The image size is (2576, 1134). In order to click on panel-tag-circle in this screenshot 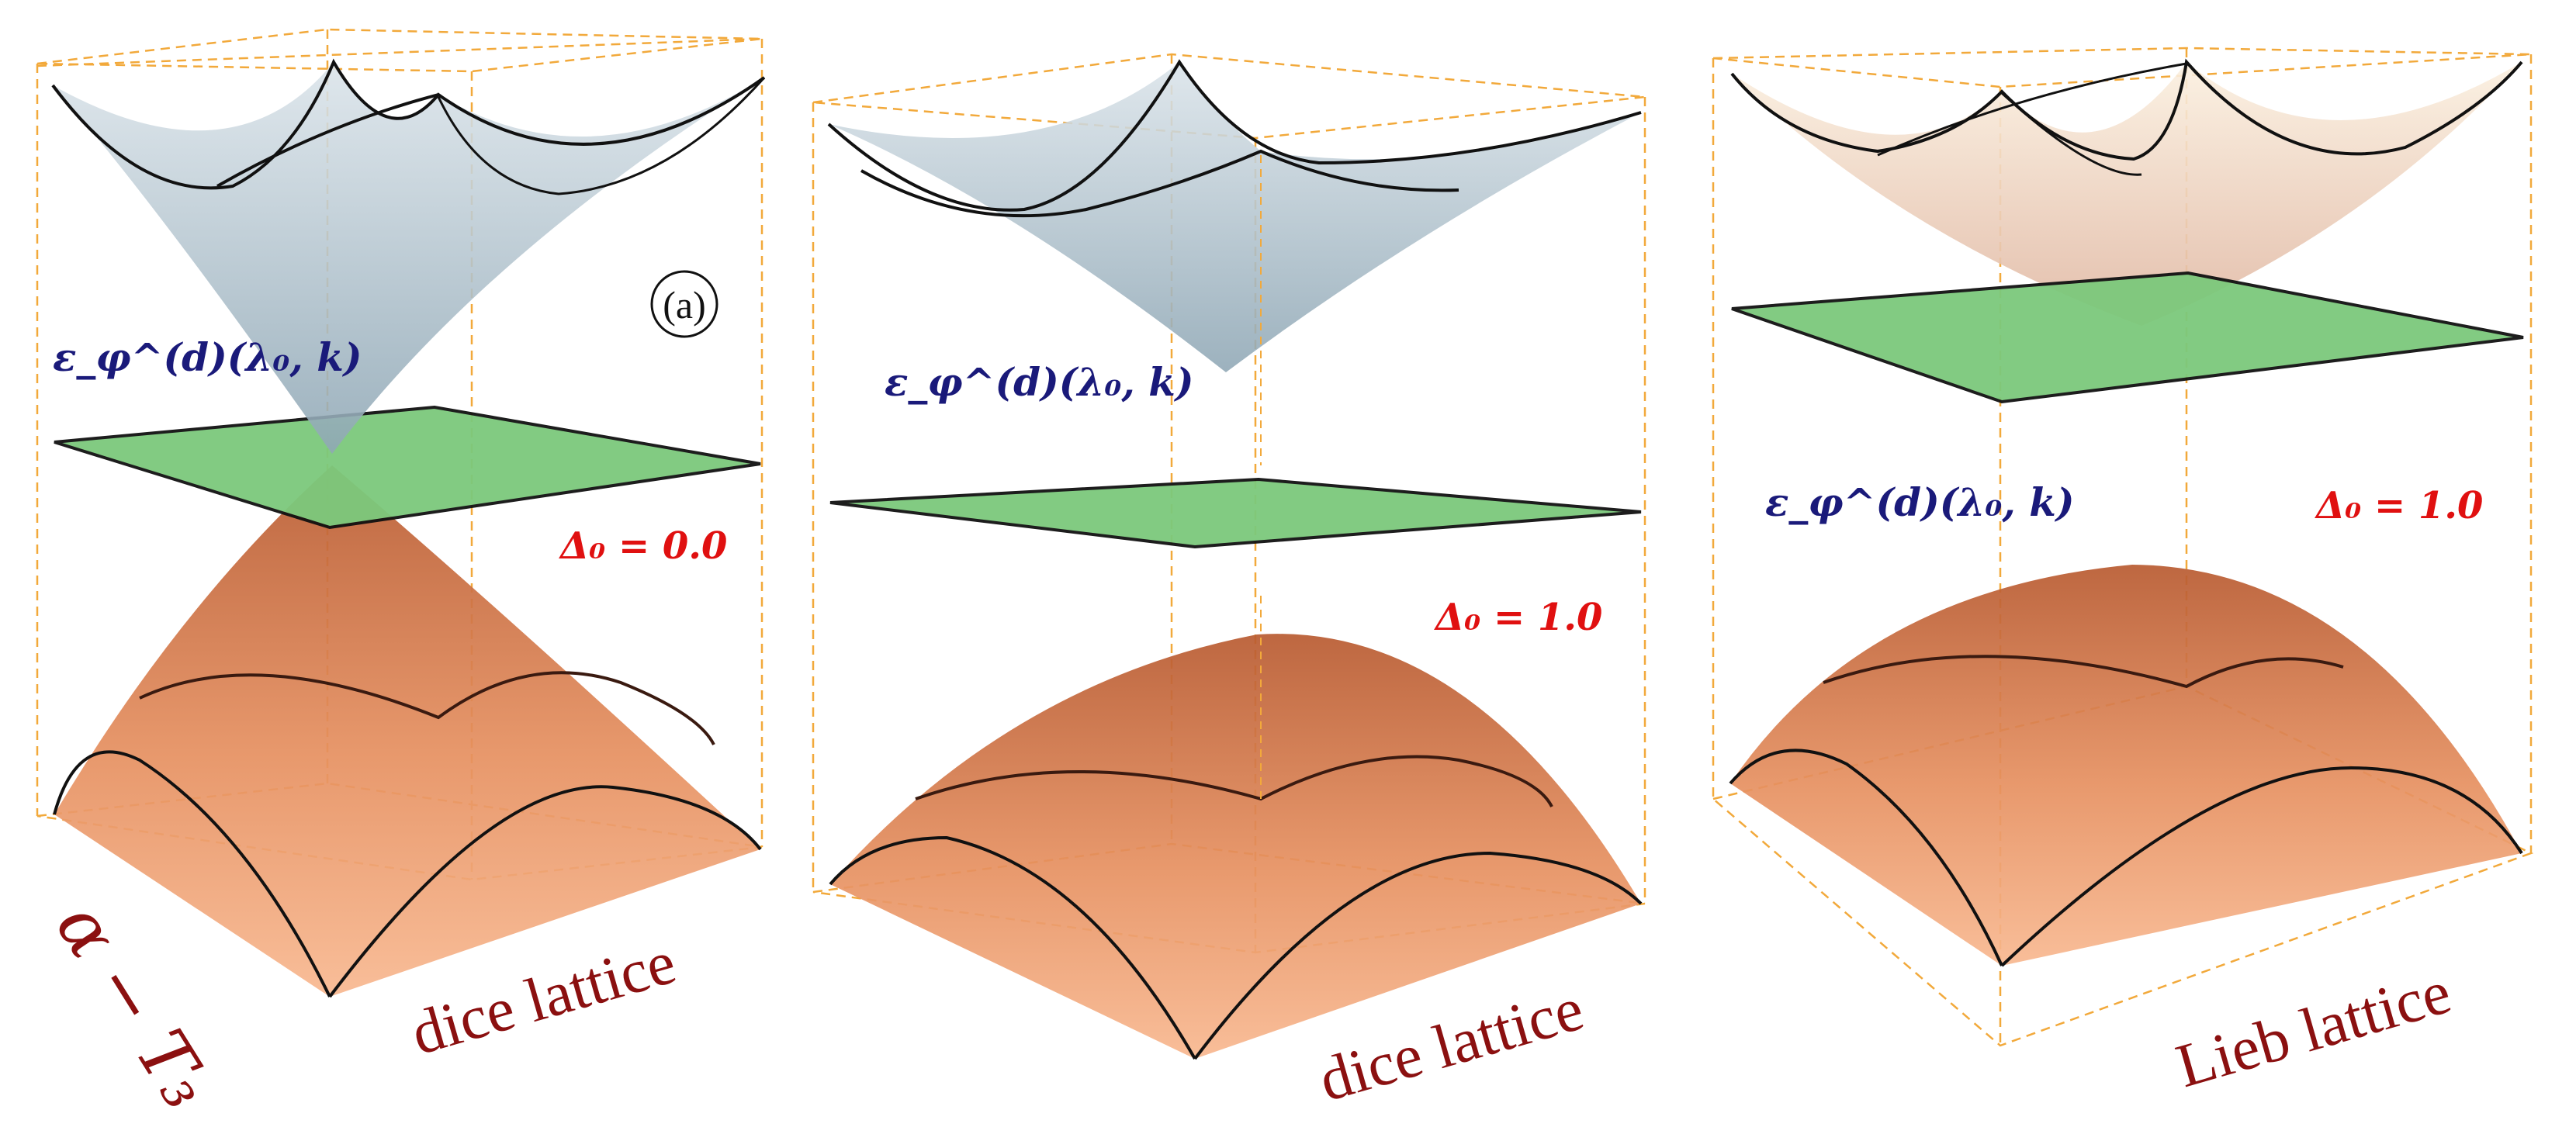, I will do `click(684, 304)`.